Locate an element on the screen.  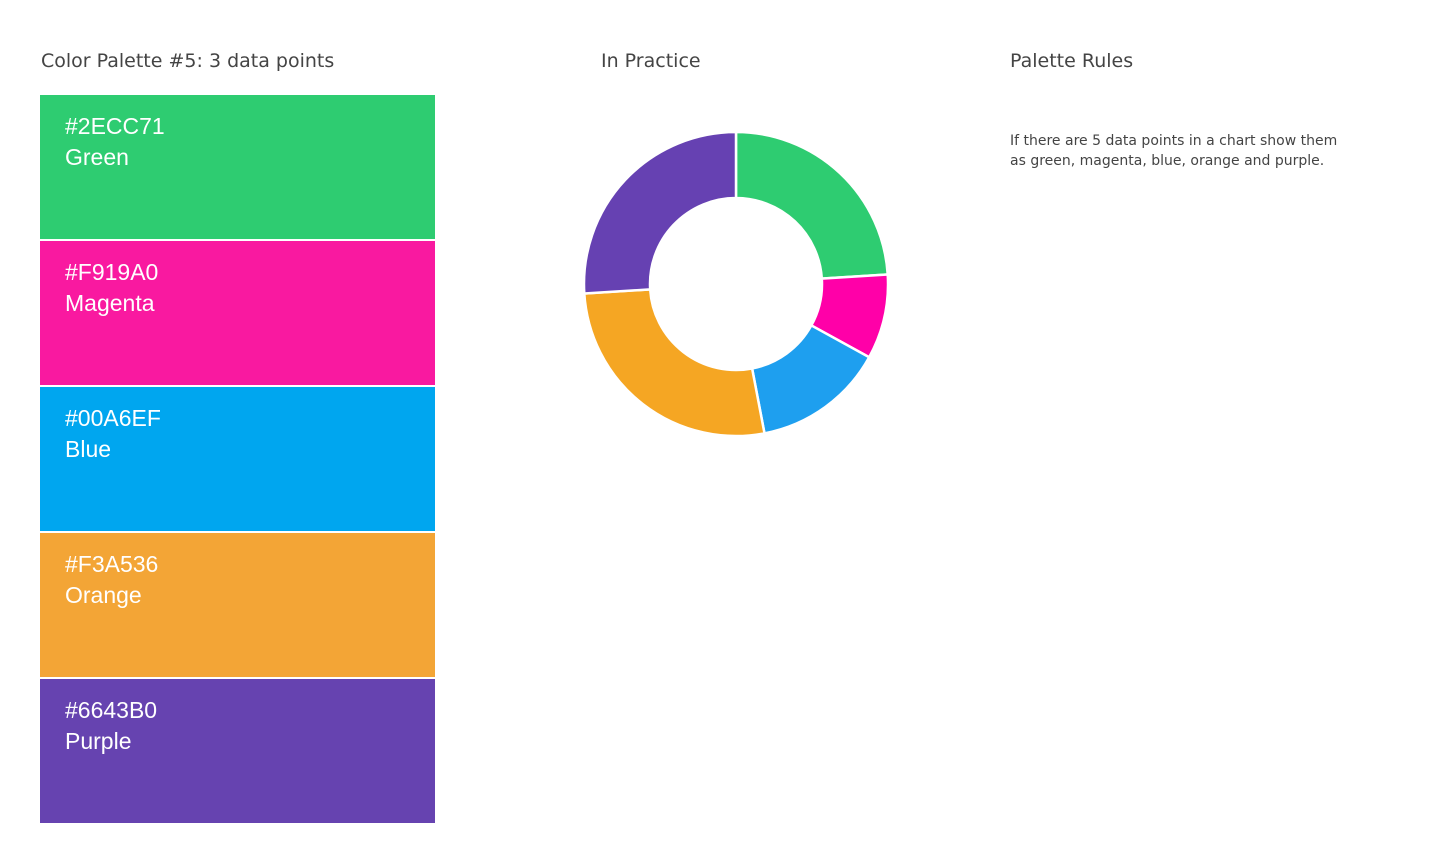
palette-heading: Color Palette #5: 3 data points is located at coordinates (188, 61).